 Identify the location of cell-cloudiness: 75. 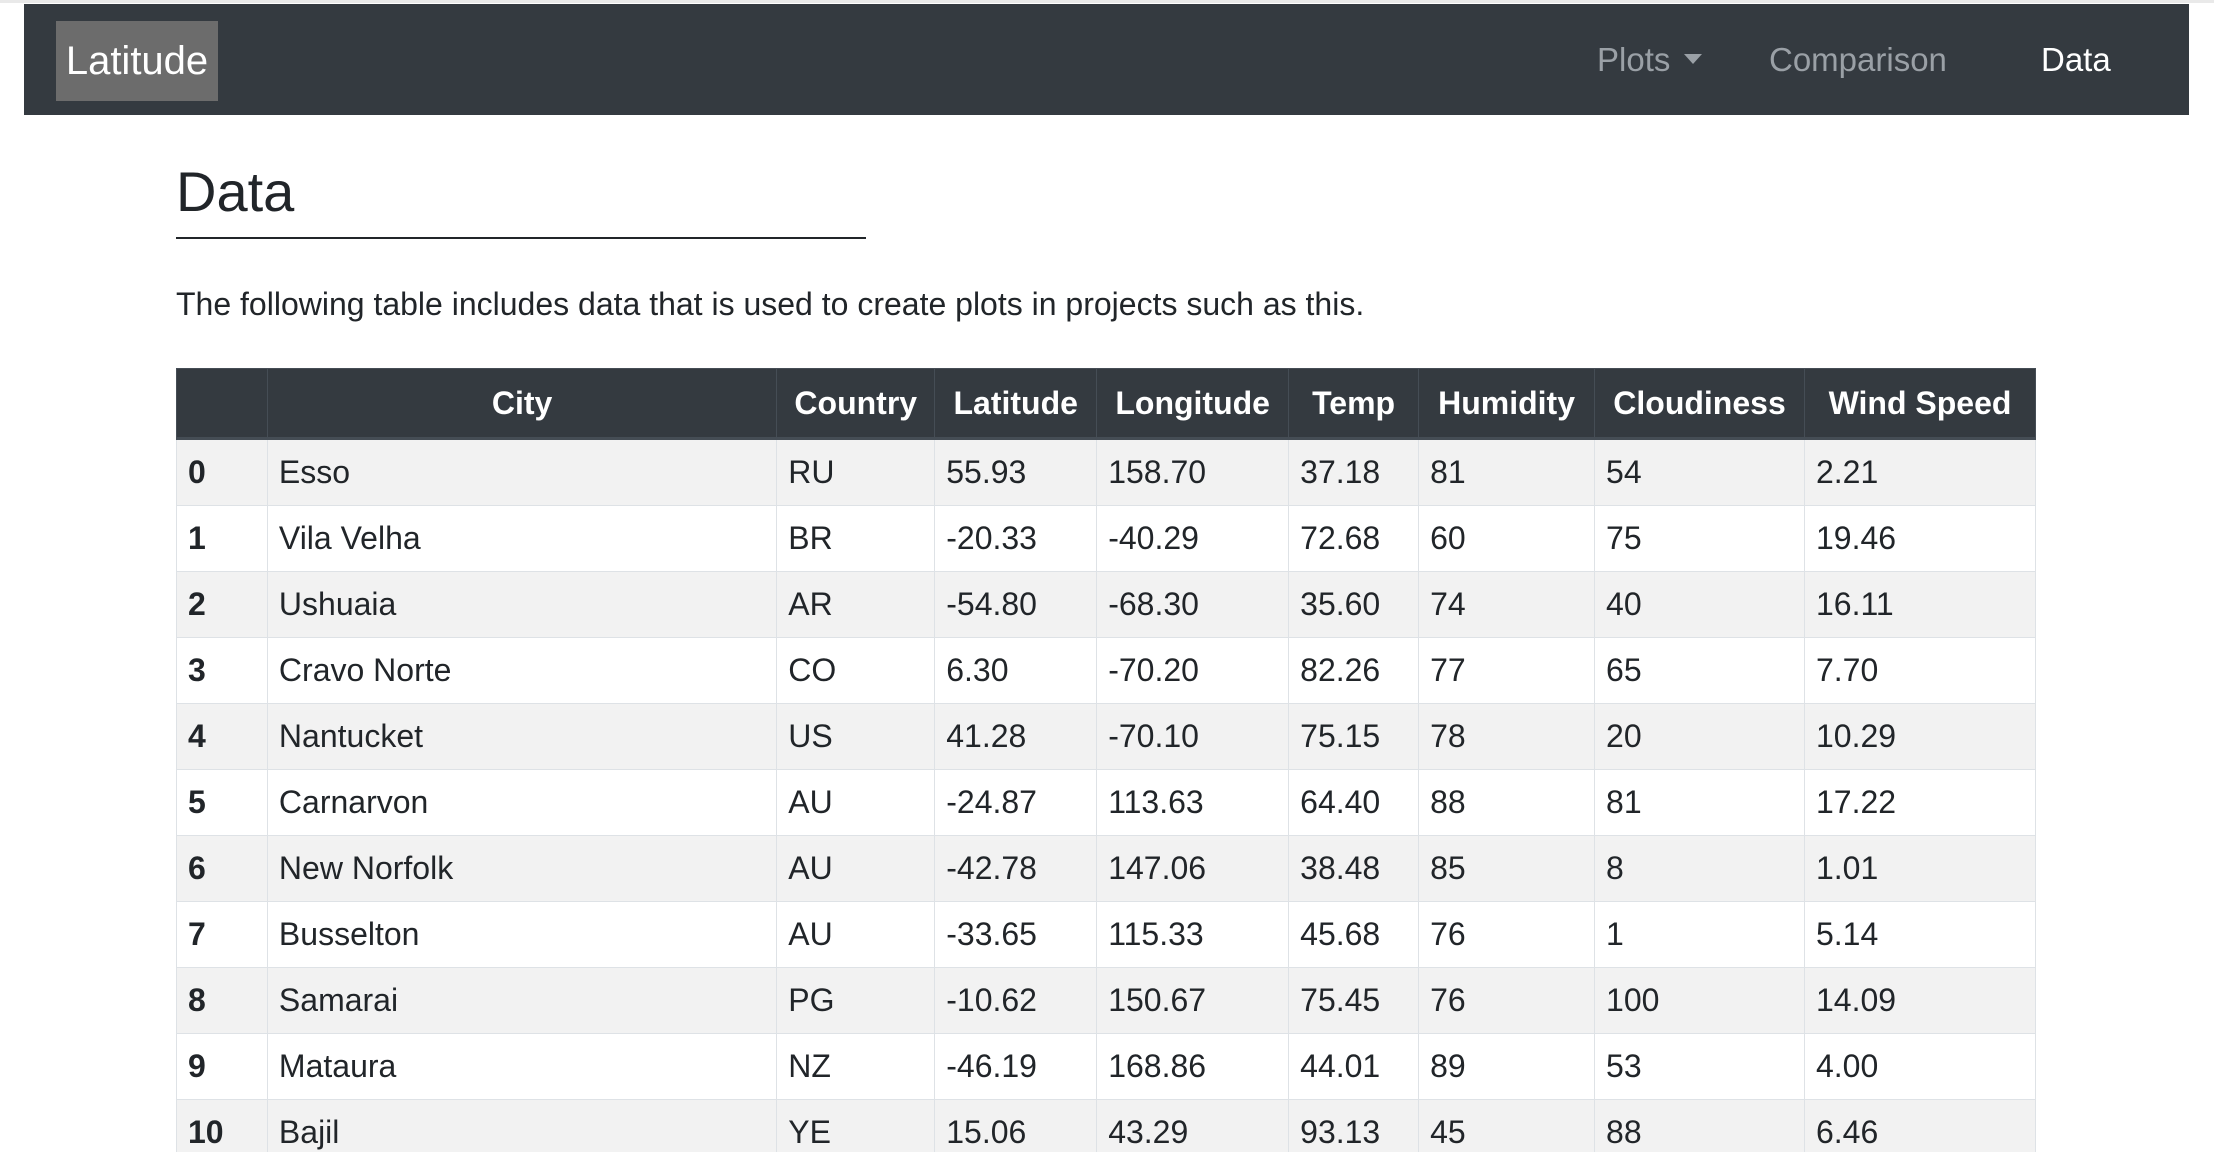
(1699, 538).